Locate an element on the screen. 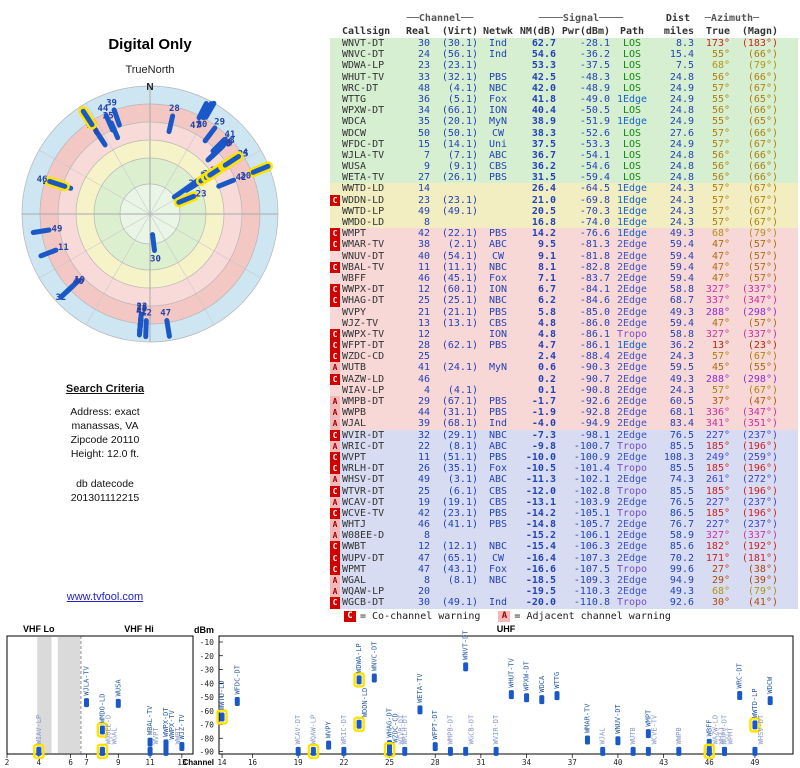 The height and width of the screenshot is (768, 800). virtual-channel: (41.1) is located at coordinates (459, 525).